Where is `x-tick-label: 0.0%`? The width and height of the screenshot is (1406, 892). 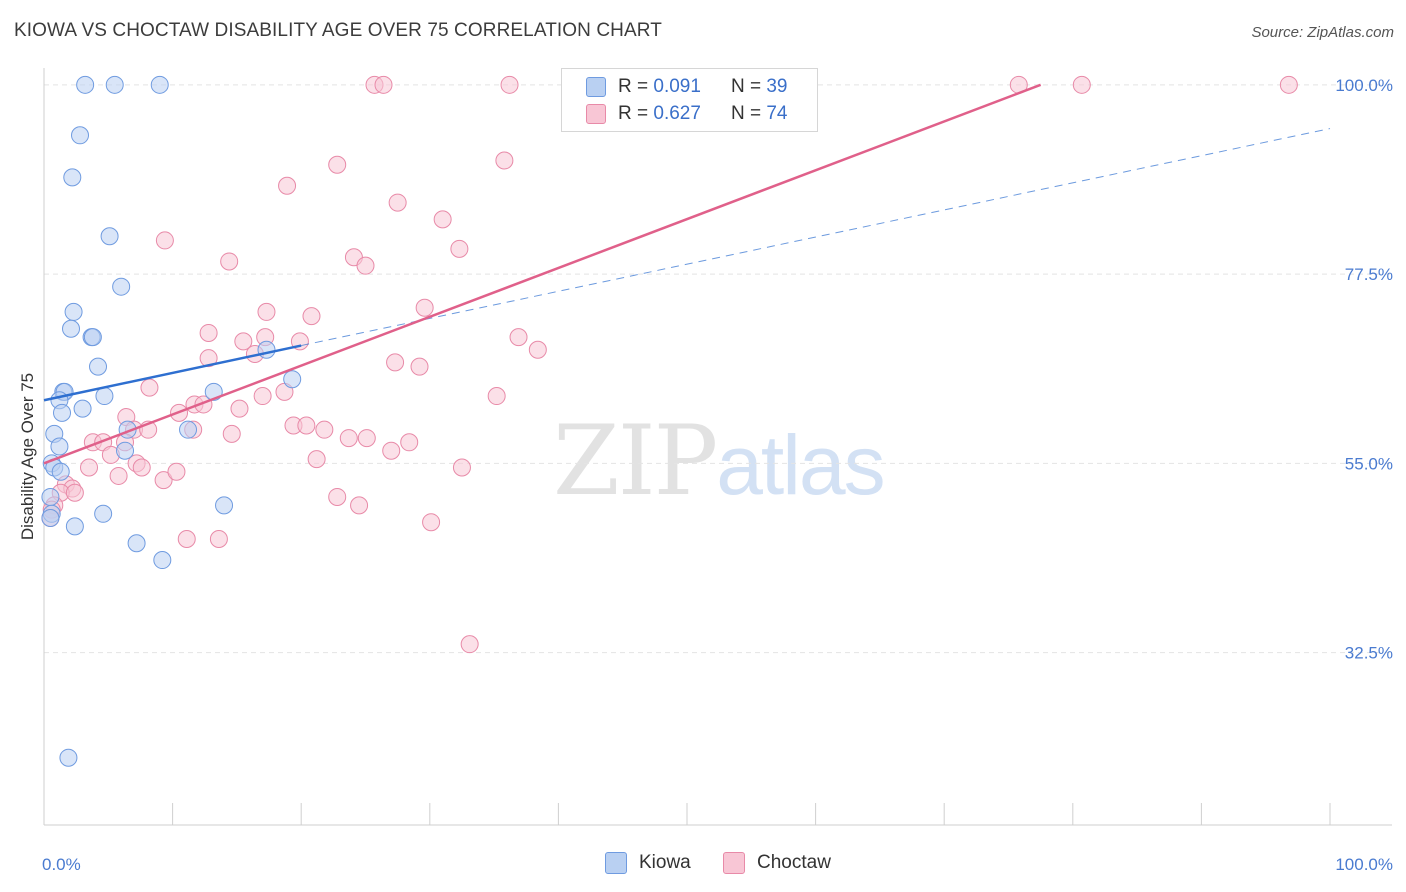
x-tick-label: 0.0% is located at coordinates (61, 864).